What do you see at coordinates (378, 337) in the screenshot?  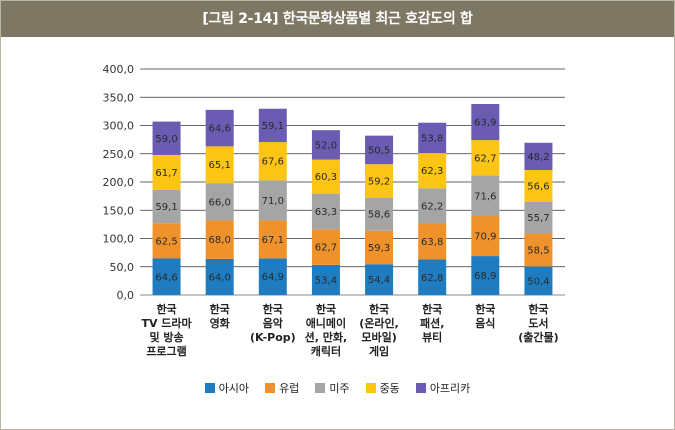 I see `category-label-line: 모바일)` at bounding box center [378, 337].